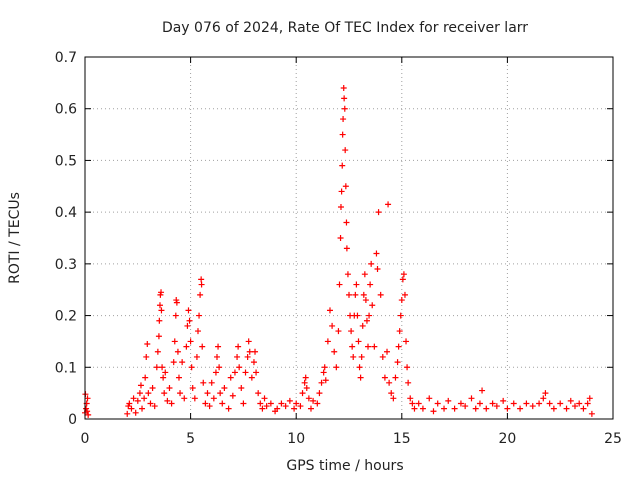 Image resolution: width=640 pixels, height=480 pixels. What do you see at coordinates (85, 439) in the screenshot?
I see `x-tick-label: 0` at bounding box center [85, 439].